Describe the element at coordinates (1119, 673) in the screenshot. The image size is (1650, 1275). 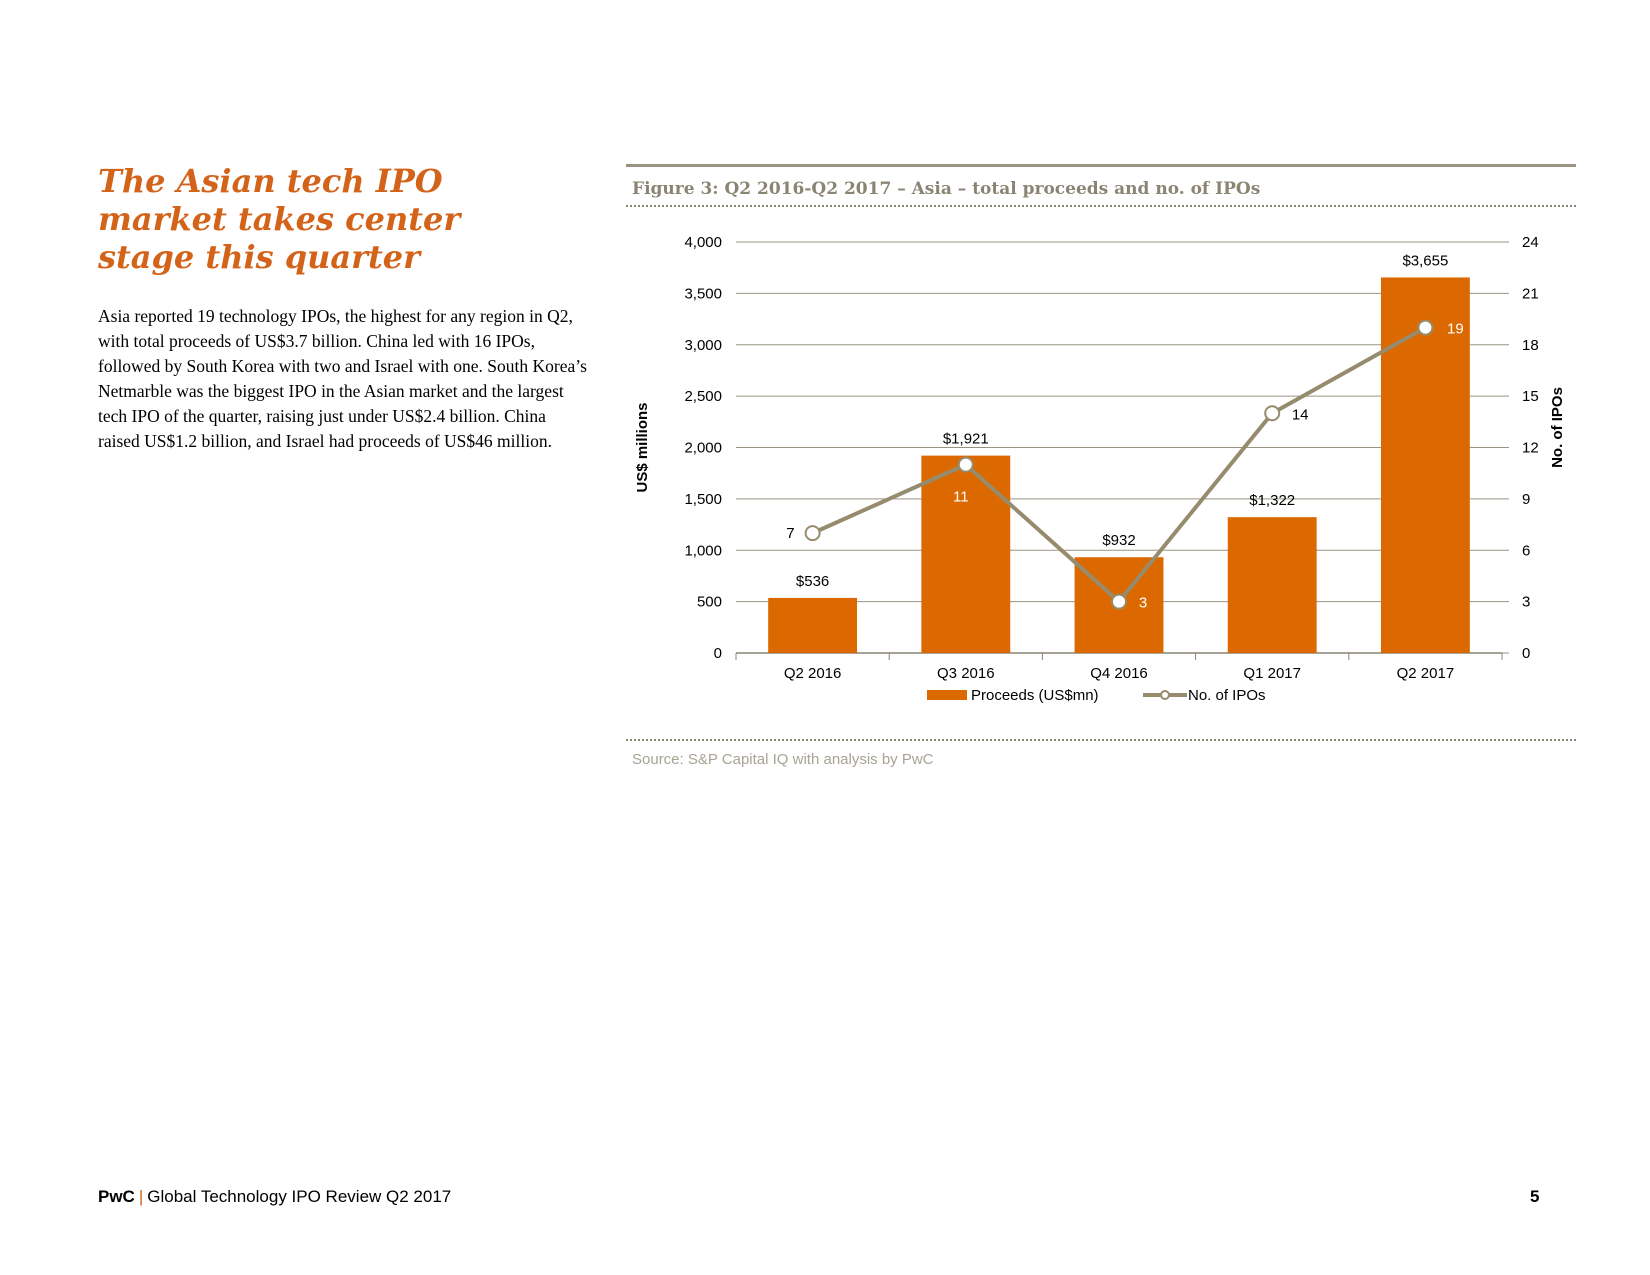
I see `x-axis-category-label: Q4 2016` at that location.